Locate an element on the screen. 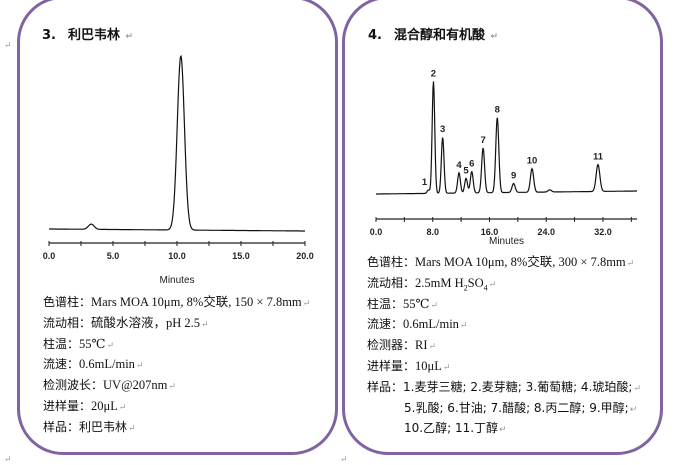  condition-line: 进样量：20μL is located at coordinates (176, 406).